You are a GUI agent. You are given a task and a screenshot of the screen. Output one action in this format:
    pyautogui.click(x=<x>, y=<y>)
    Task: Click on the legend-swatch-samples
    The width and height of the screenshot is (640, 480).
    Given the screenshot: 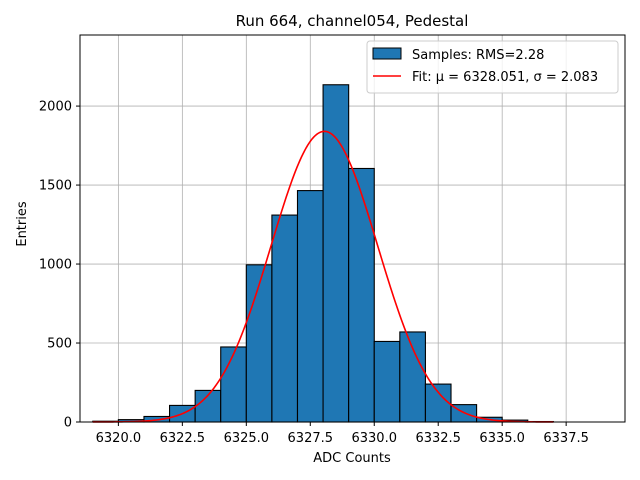 What is the action you would take?
    pyautogui.click(x=387, y=53)
    